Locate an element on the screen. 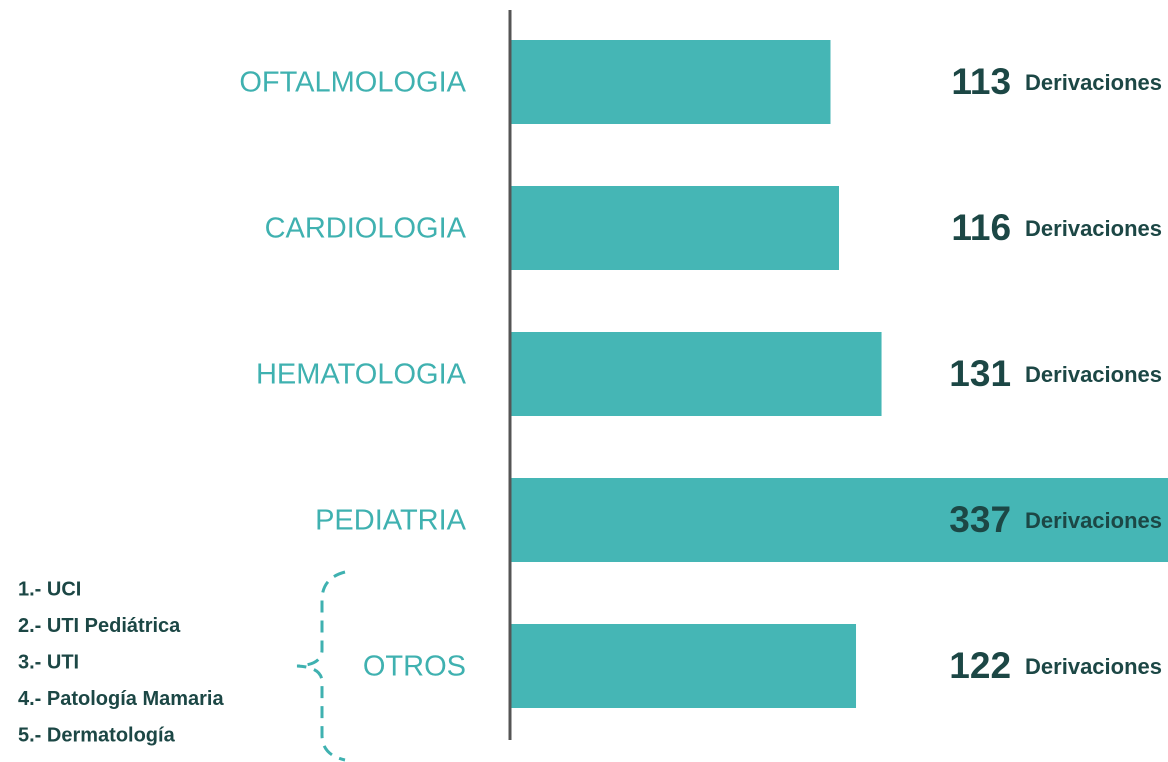 This screenshot has width=1168, height=762. value-label: 116 Derivaciones is located at coordinates (1056, 227).